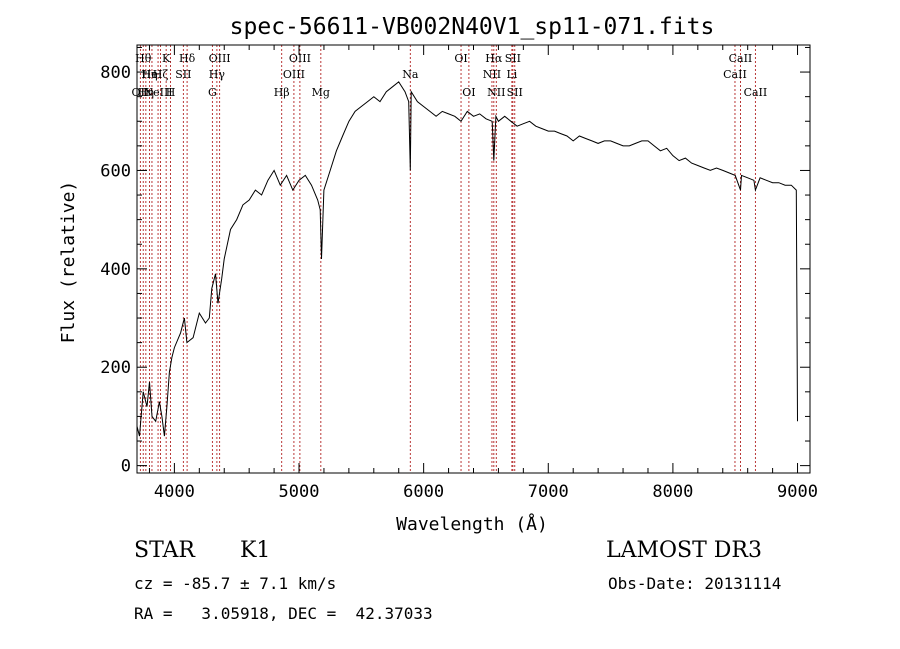 The image size is (900, 649). What do you see at coordinates (115, 73) in the screenshot?
I see `y-tick-label: 800` at bounding box center [115, 73].